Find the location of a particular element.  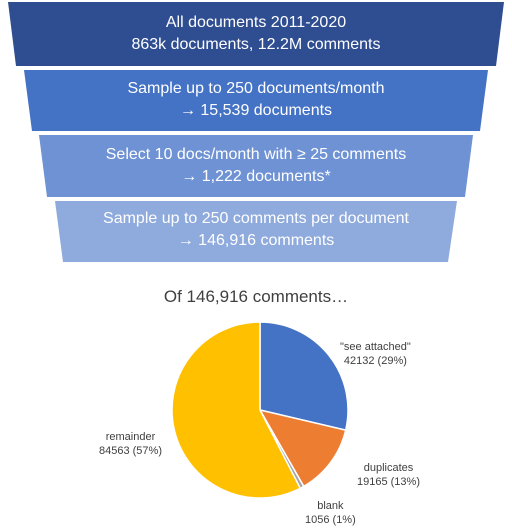

pie-slice-see-attached is located at coordinates (304, 376).